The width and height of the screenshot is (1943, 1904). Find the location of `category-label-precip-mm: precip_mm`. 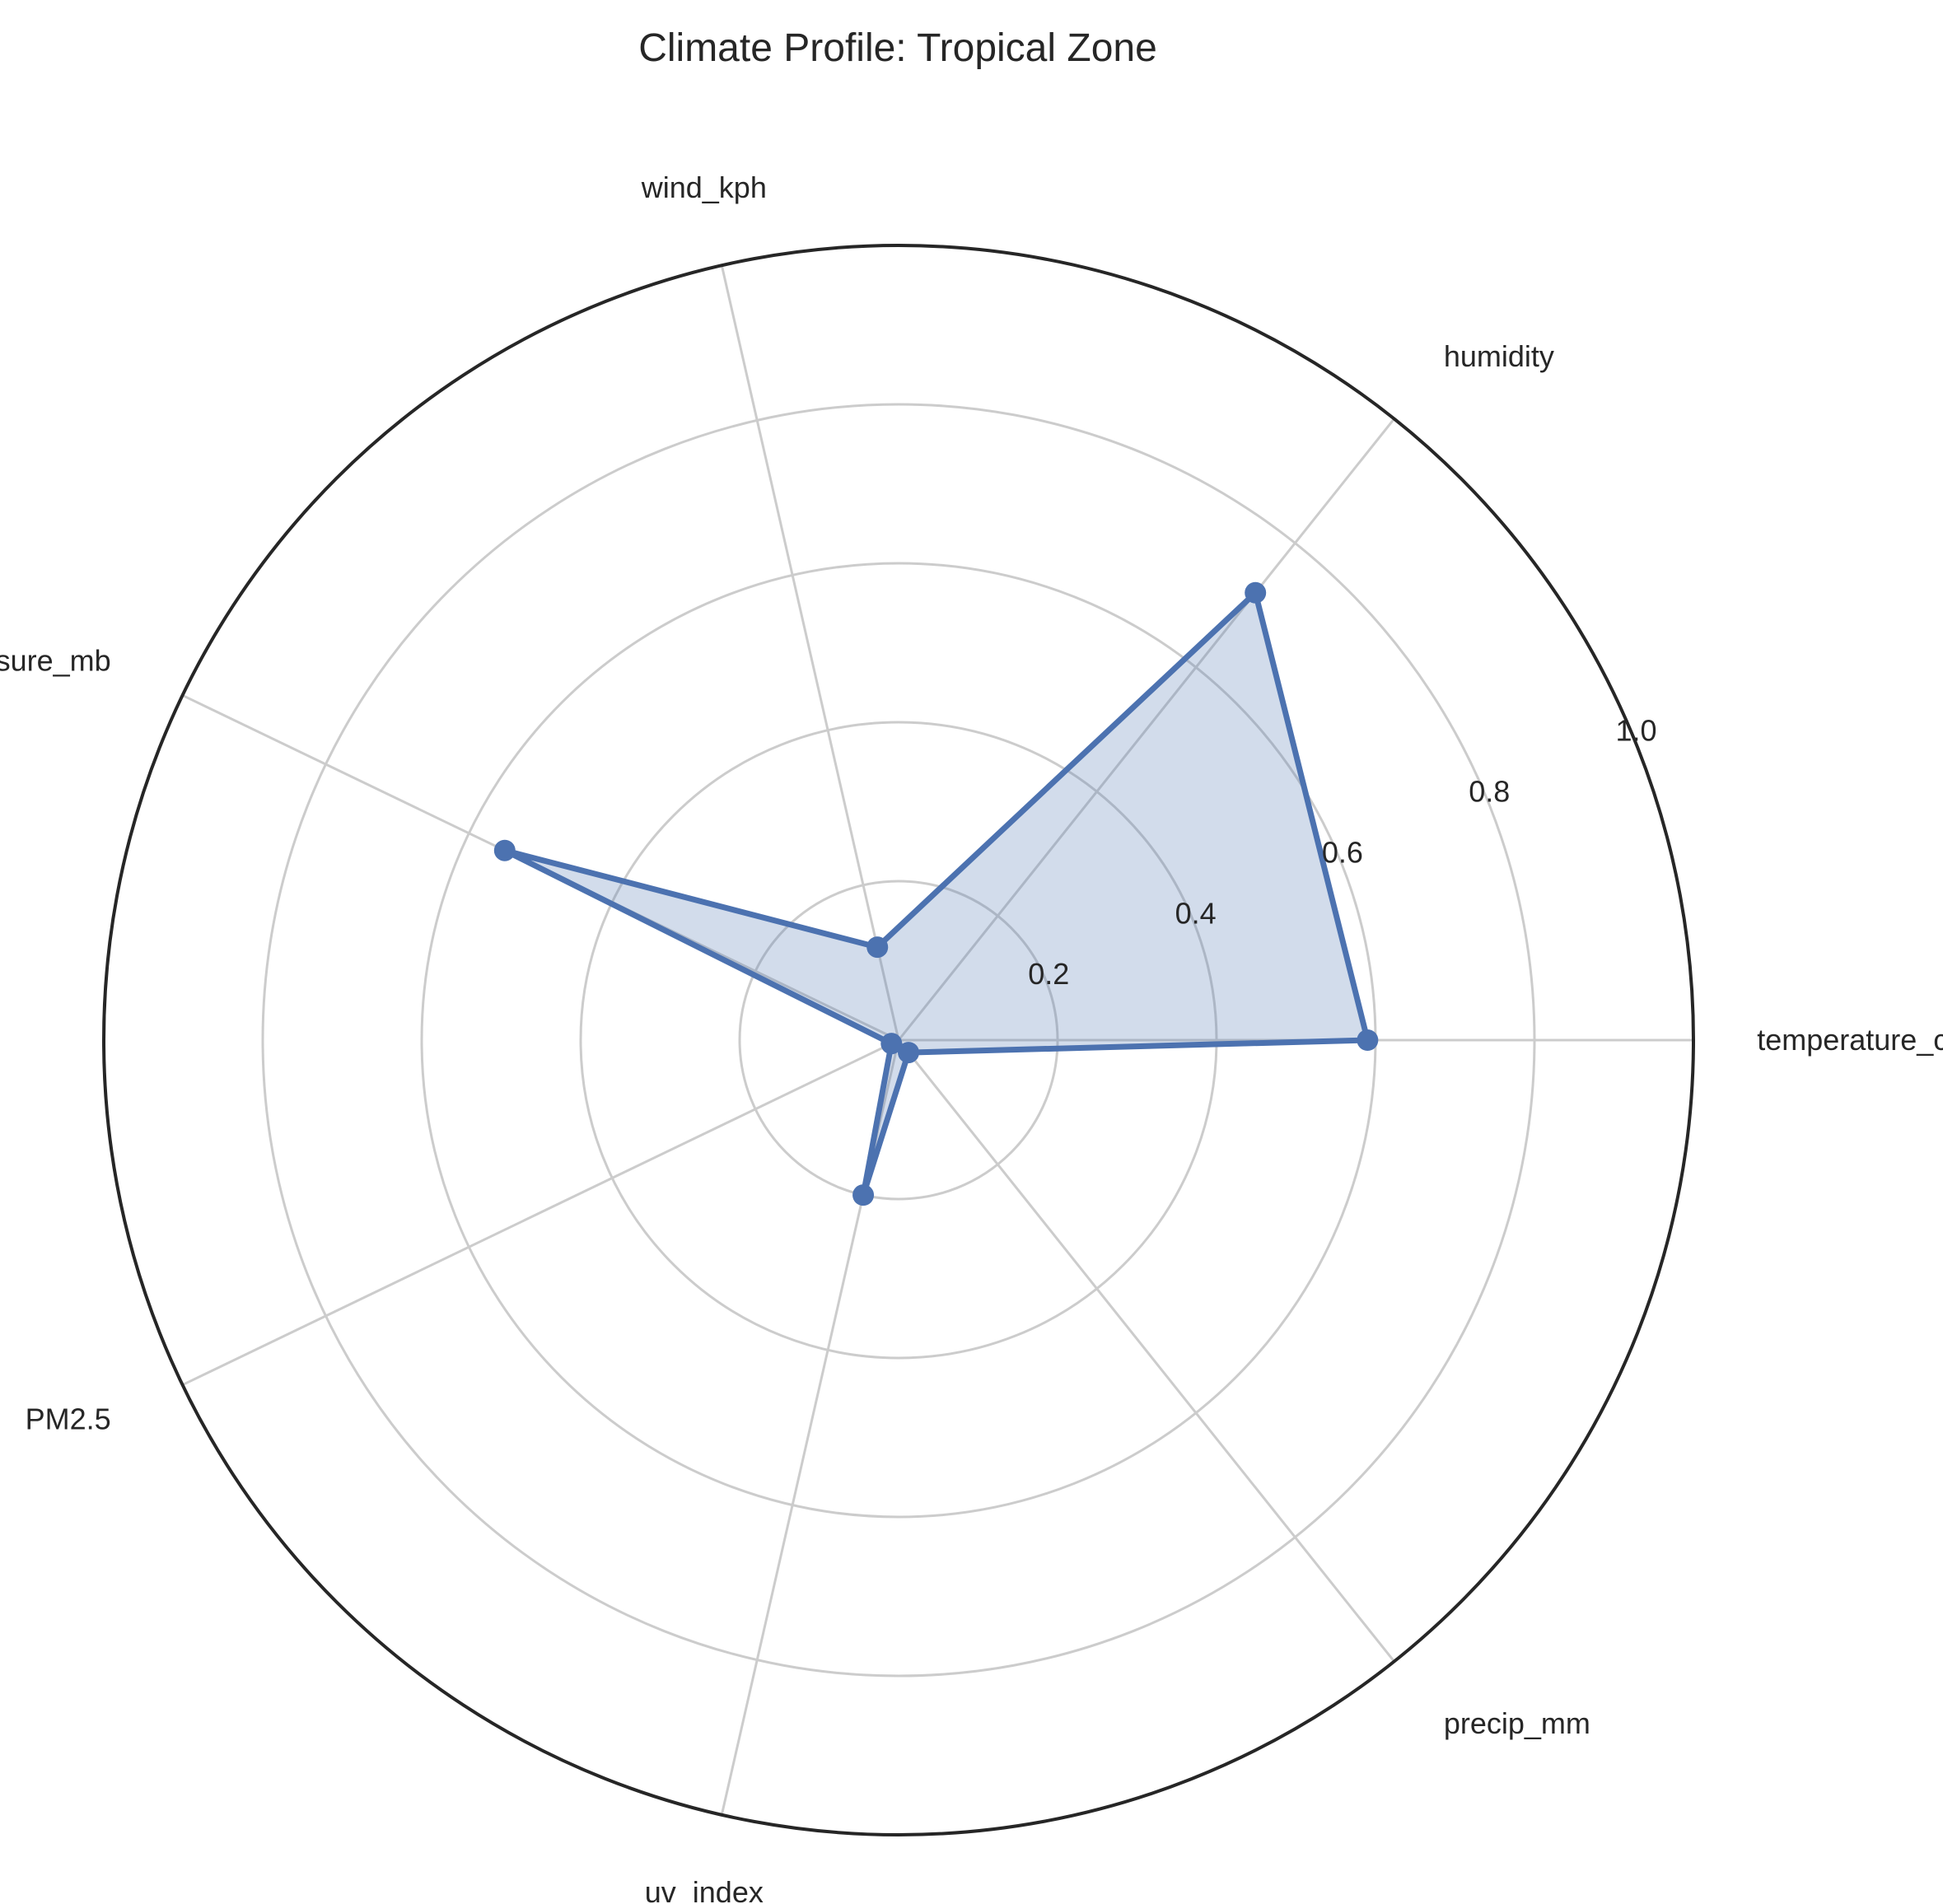

category-label-precip-mm: precip_mm is located at coordinates (1517, 1723).